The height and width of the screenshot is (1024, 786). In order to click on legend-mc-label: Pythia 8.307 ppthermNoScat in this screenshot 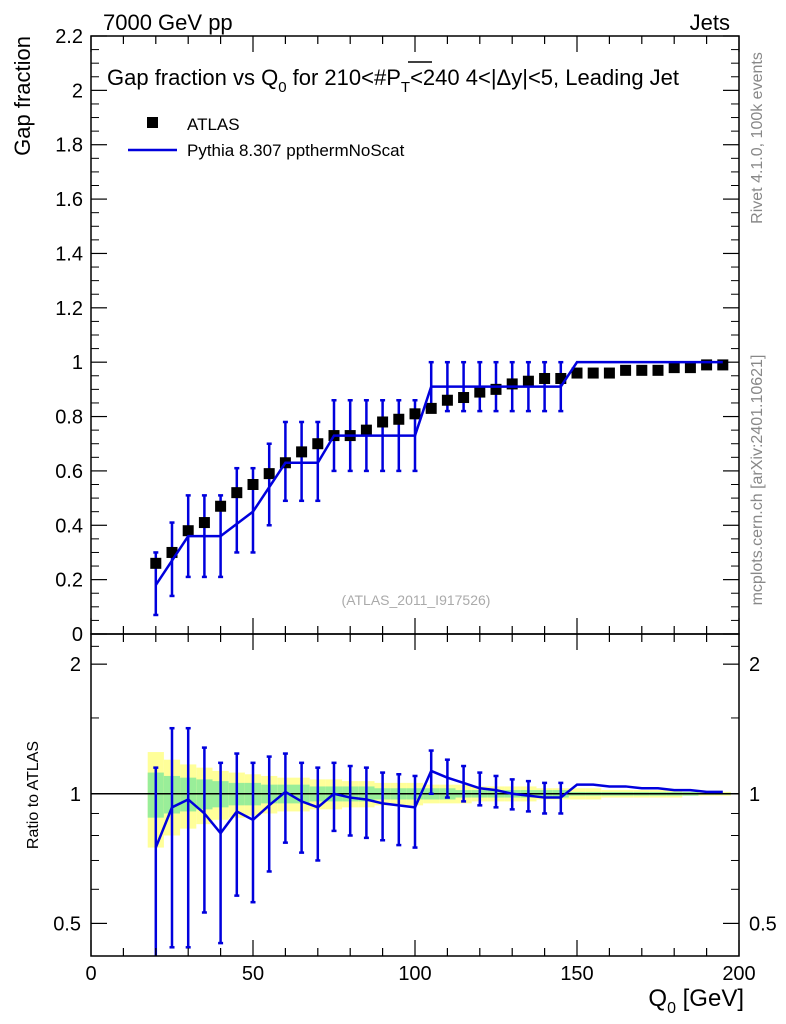, I will do `click(296, 150)`.